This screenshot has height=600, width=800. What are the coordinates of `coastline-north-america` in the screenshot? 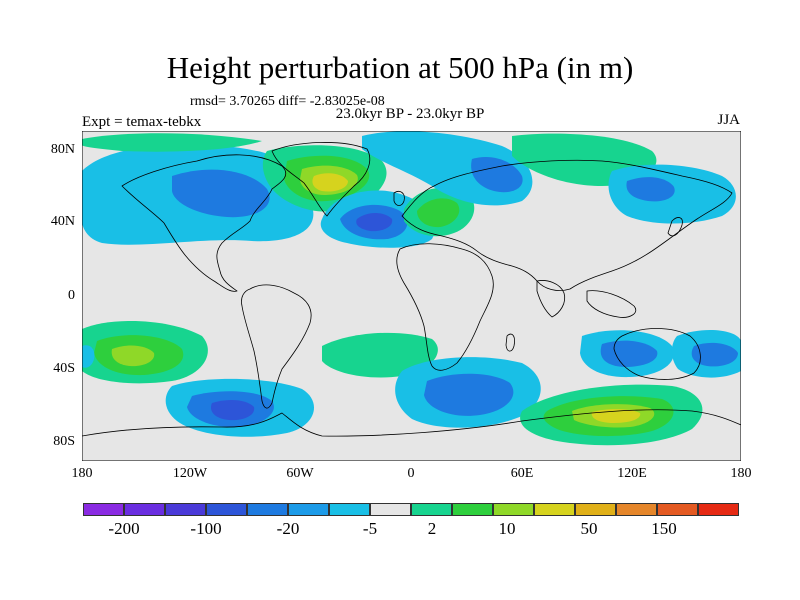 It's located at (204, 223).